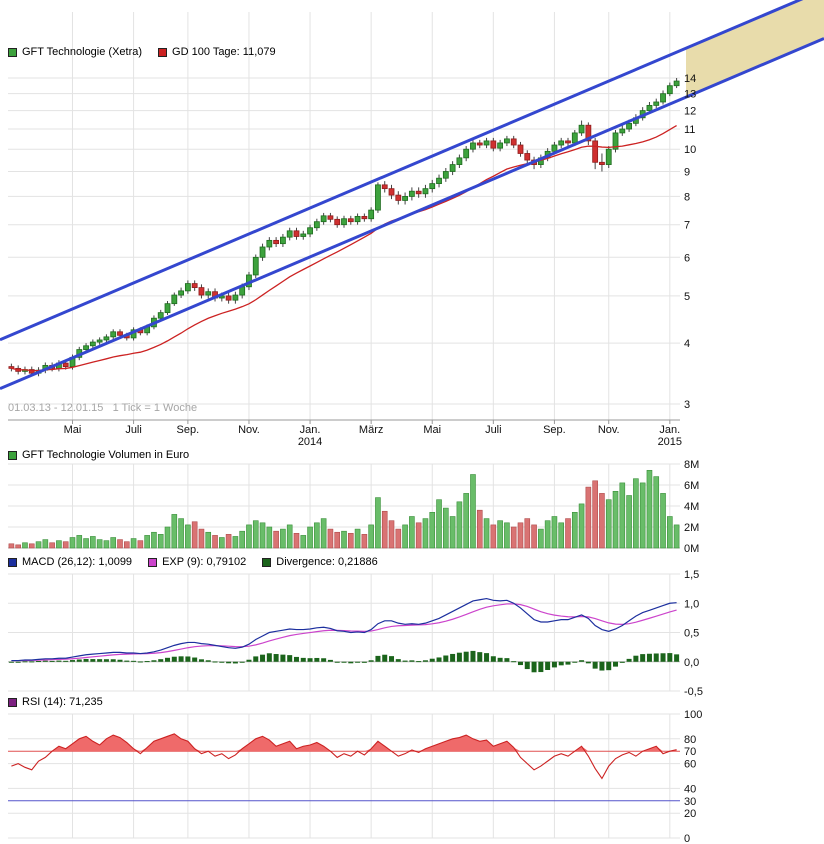  I want to click on price-series-swatch, so click(12, 52).